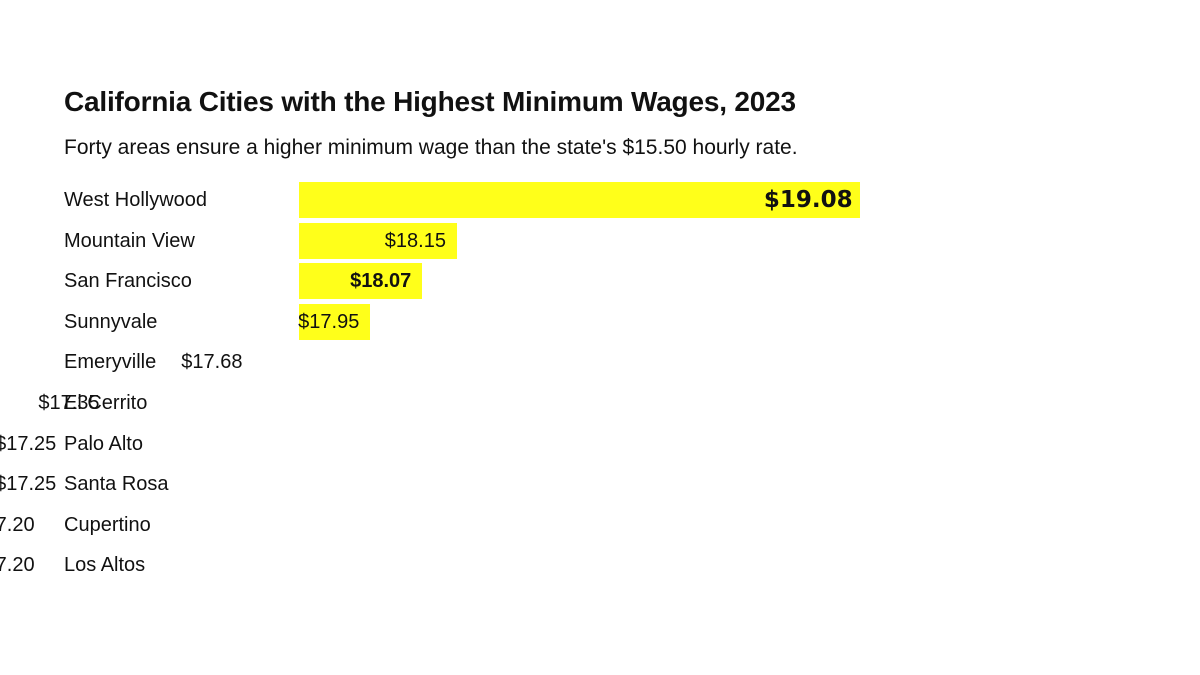 The image size is (1200, 675). Describe the element at coordinates (600, 323) in the screenshot. I see `bar-row: Sunnyvale $17.95` at that location.